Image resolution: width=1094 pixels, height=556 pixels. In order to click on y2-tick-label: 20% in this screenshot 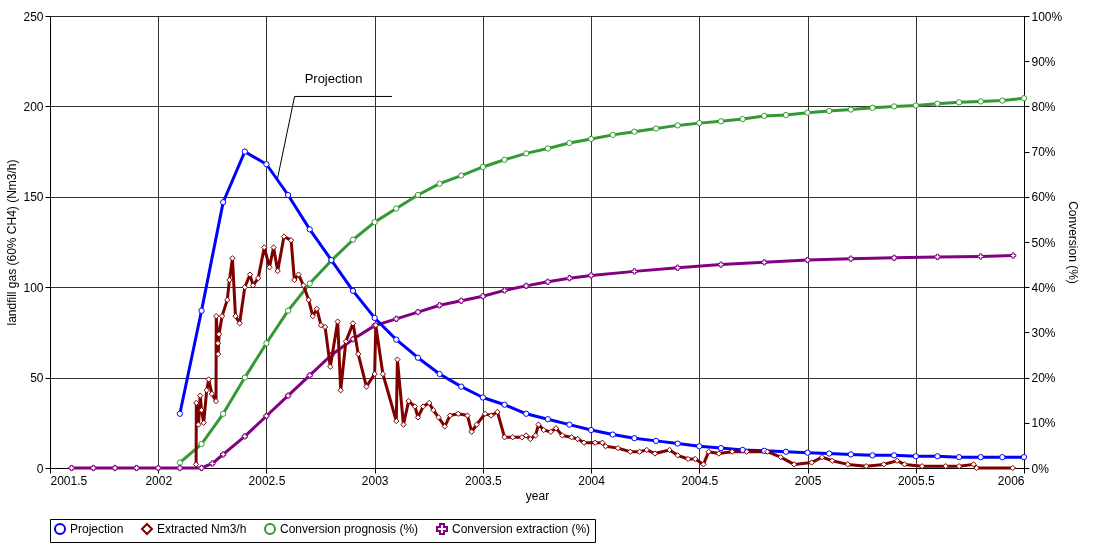, I will do `click(1043, 378)`.